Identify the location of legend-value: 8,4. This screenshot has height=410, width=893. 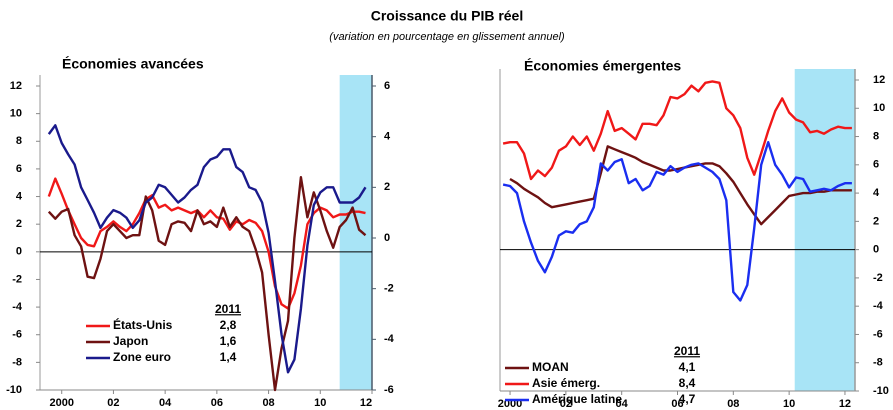
(687, 383).